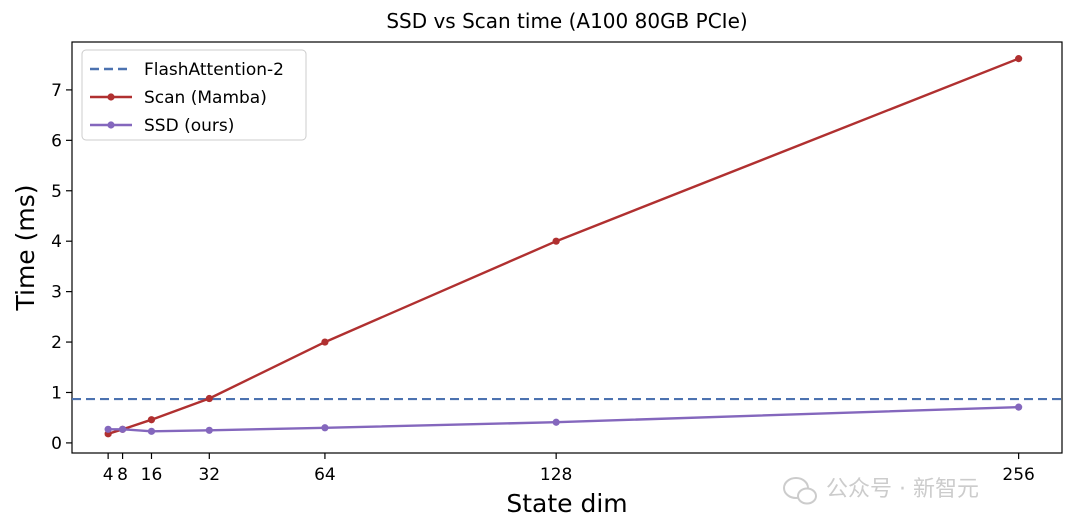 The width and height of the screenshot is (1080, 532). I want to click on x-axis: 4 8 16 32 64 128 256, so click(569, 469).